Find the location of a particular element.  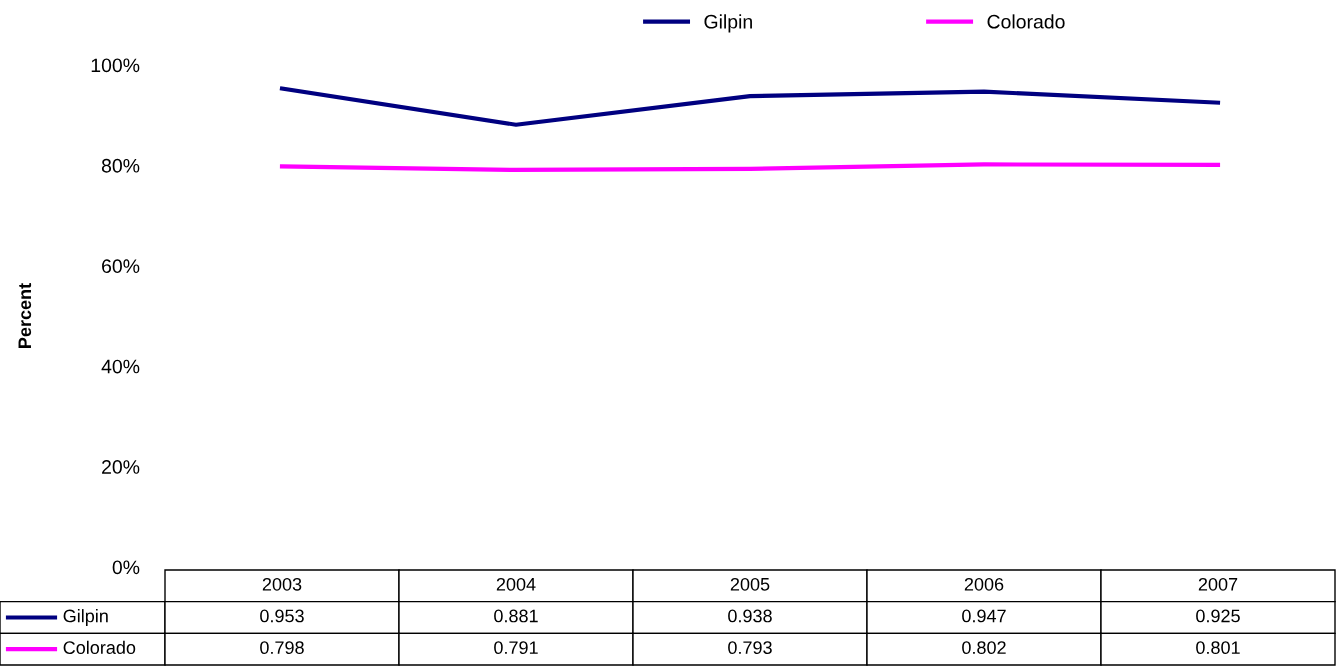

data-label: 0.802 is located at coordinates (984, 648).